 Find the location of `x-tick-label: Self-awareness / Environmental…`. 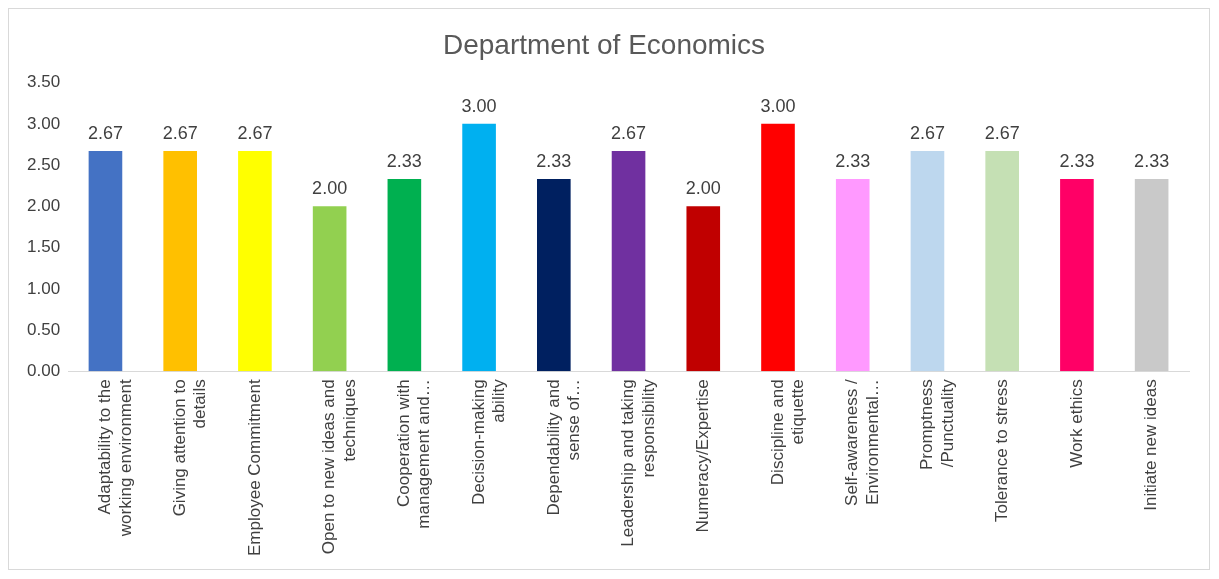

x-tick-label: Self-awareness / Environmental… is located at coordinates (862, 442).